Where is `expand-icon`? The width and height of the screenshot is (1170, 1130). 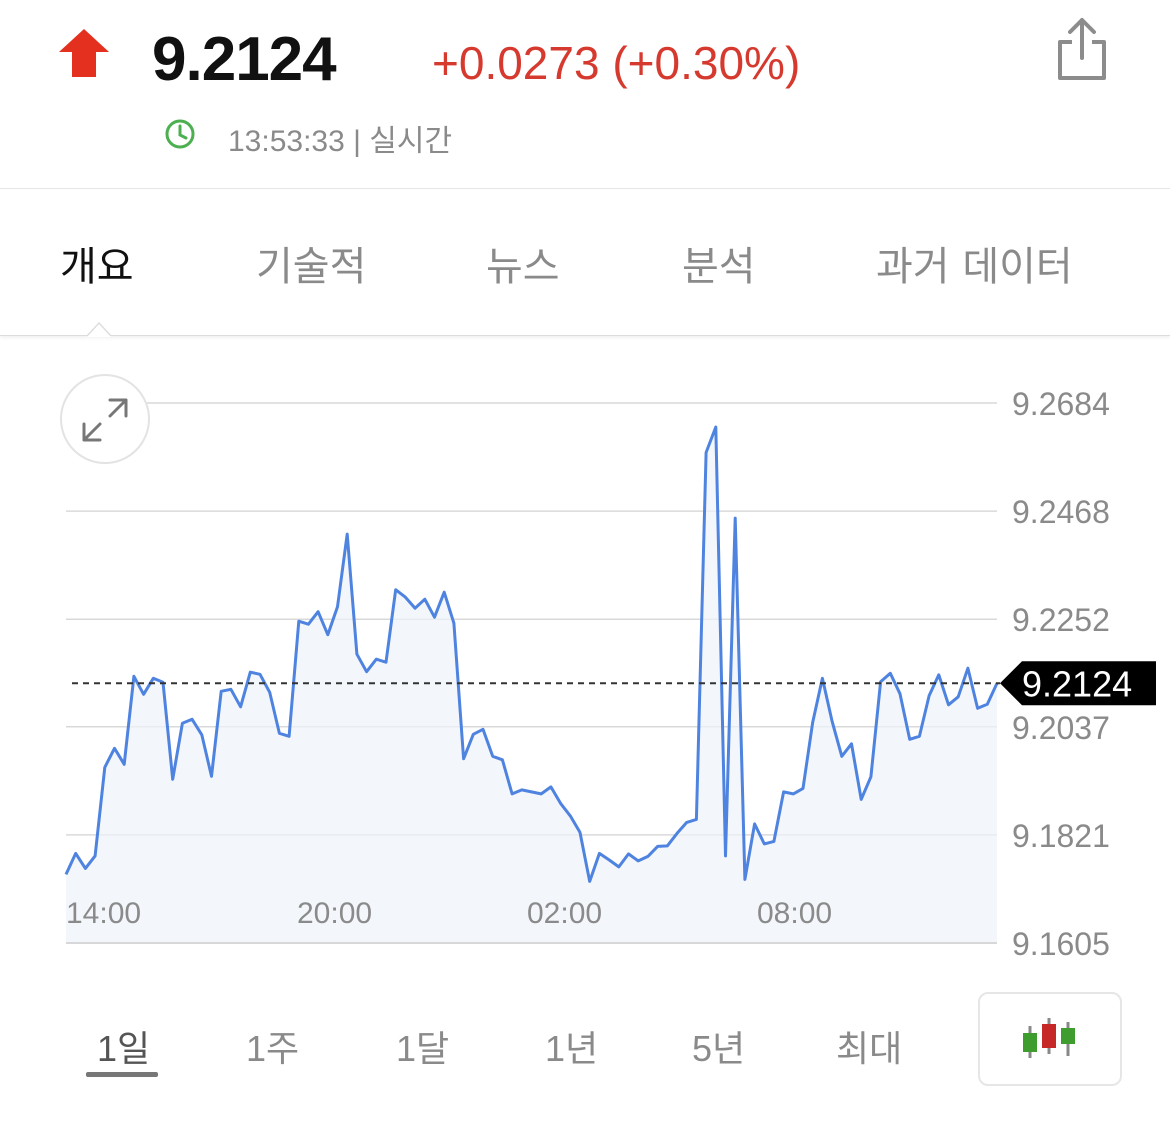 expand-icon is located at coordinates (105, 420).